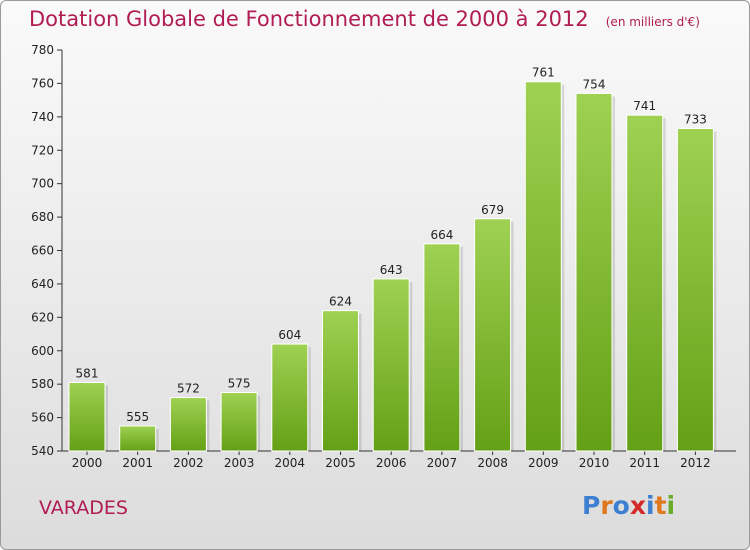  Describe the element at coordinates (340, 302) in the screenshot. I see `data-label: 624` at that location.